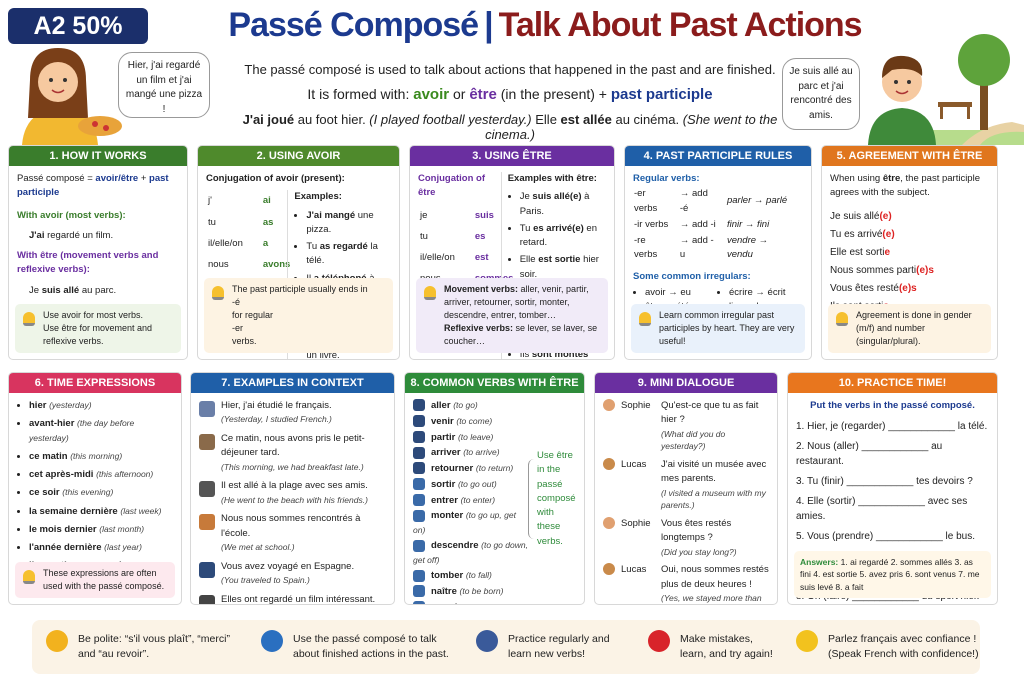  What do you see at coordinates (437, 257) in the screenshot?
I see `pronoun: il/elle/on` at bounding box center [437, 257].